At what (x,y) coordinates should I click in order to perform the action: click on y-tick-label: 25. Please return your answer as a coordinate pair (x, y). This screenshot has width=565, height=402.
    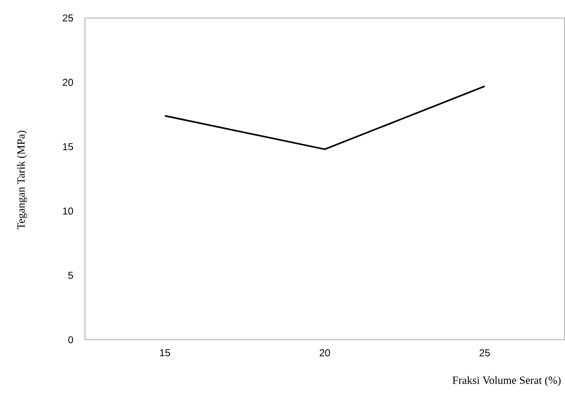
    Looking at the image, I should click on (67, 18).